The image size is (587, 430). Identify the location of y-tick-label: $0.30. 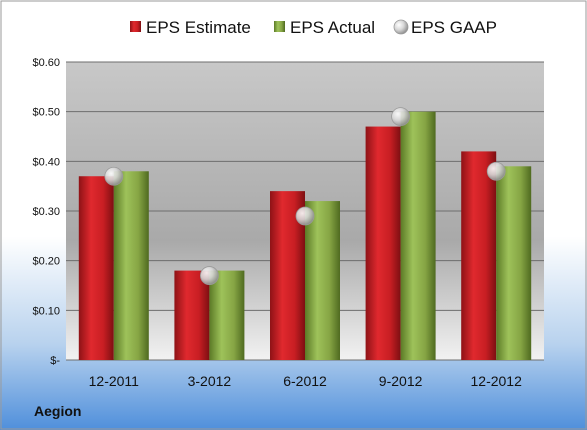
(46, 212).